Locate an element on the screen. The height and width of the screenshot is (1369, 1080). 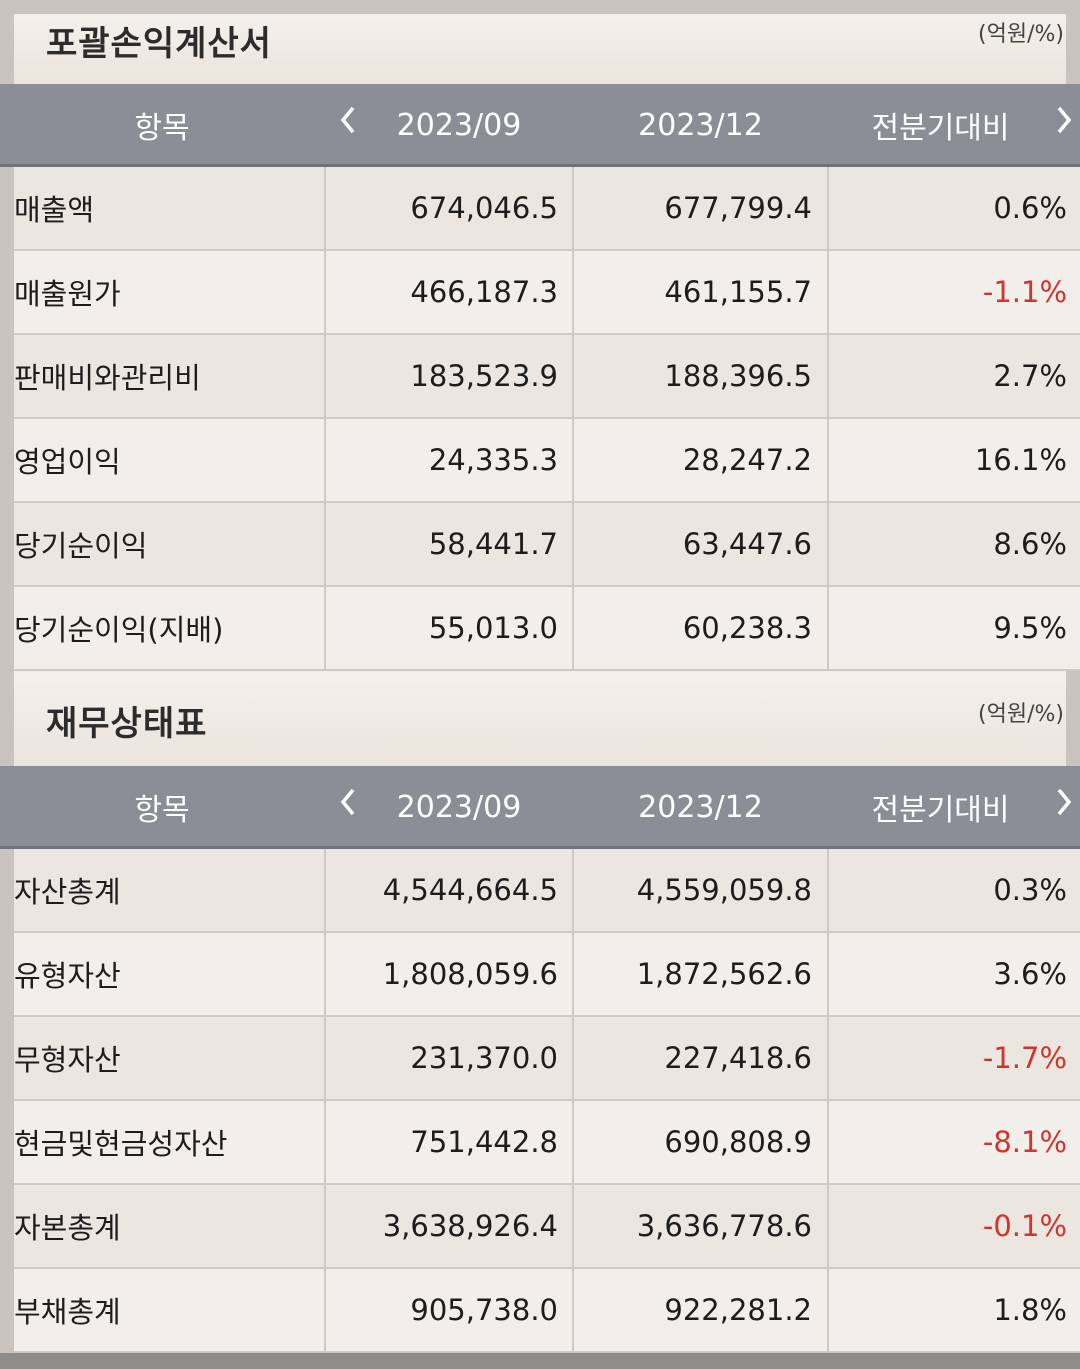
income-title: 포괄손익계산서 is located at coordinates (159, 44).